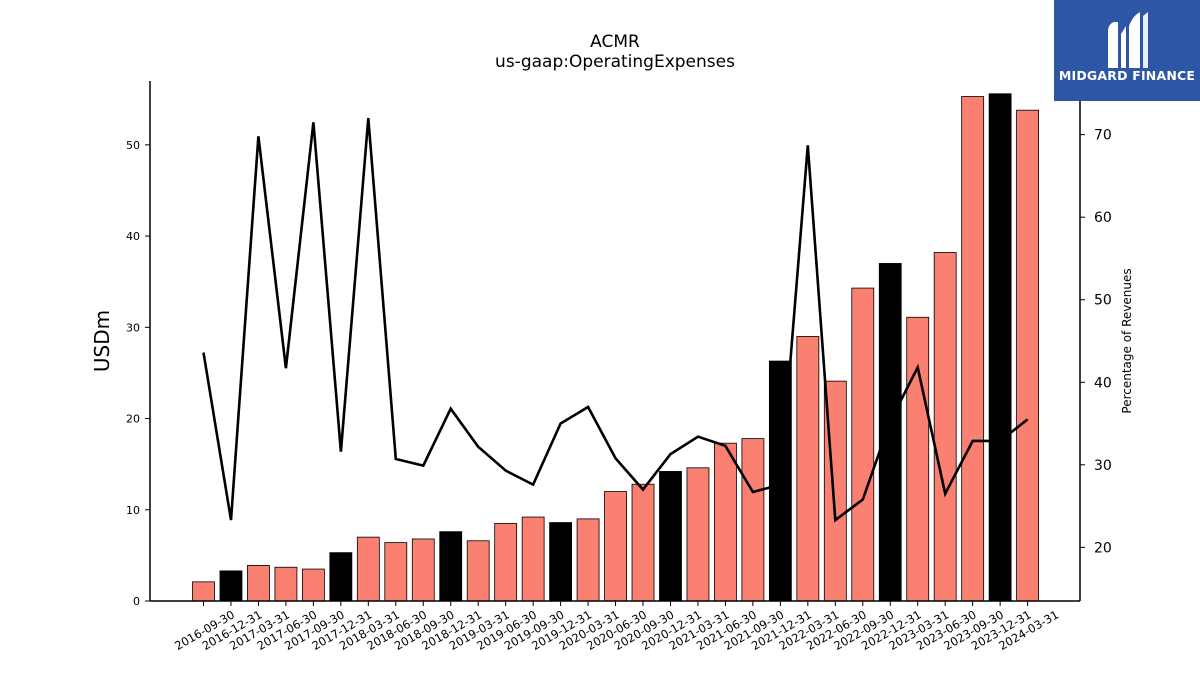 The image size is (1200, 675). I want to click on y2-axis-label: Percentage of Revenues, so click(1127, 340).